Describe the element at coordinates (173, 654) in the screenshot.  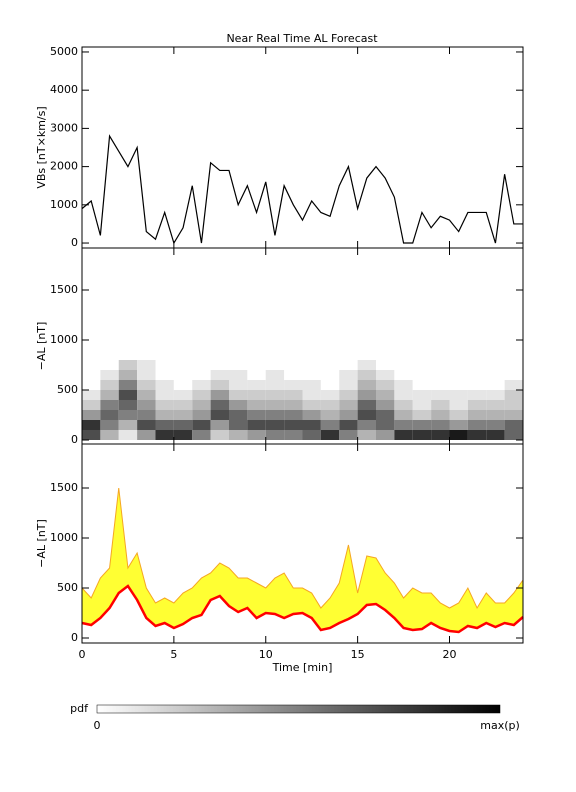
I see `x-tick-label: 5` at that location.